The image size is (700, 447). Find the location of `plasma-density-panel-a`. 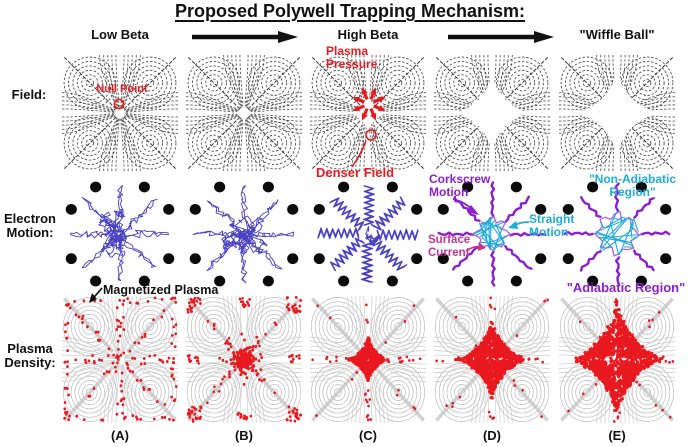

plasma-density-panel-a is located at coordinates (120, 359).